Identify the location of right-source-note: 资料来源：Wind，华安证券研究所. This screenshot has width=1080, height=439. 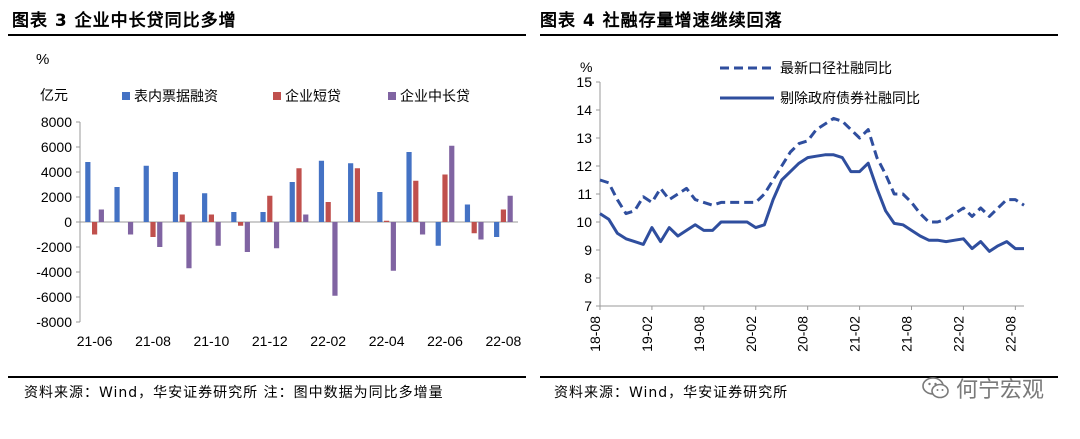
(671, 393).